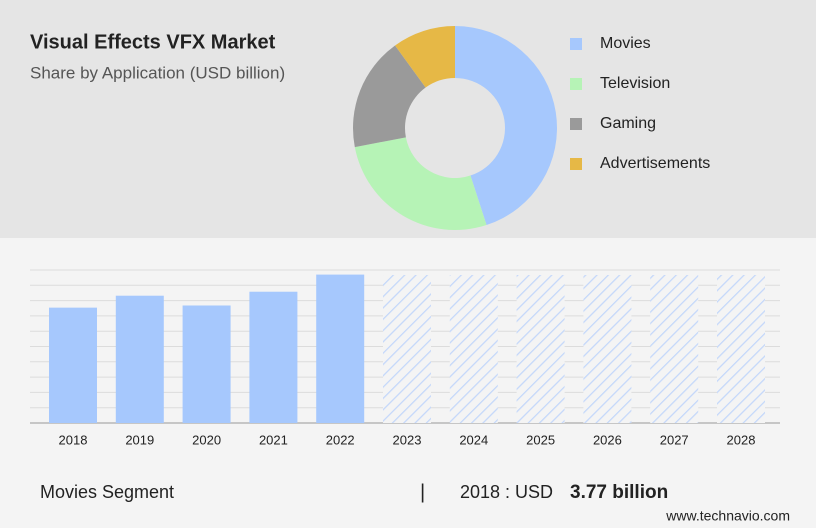 The image size is (816, 528). I want to click on legend-label: Movies, so click(625, 43).